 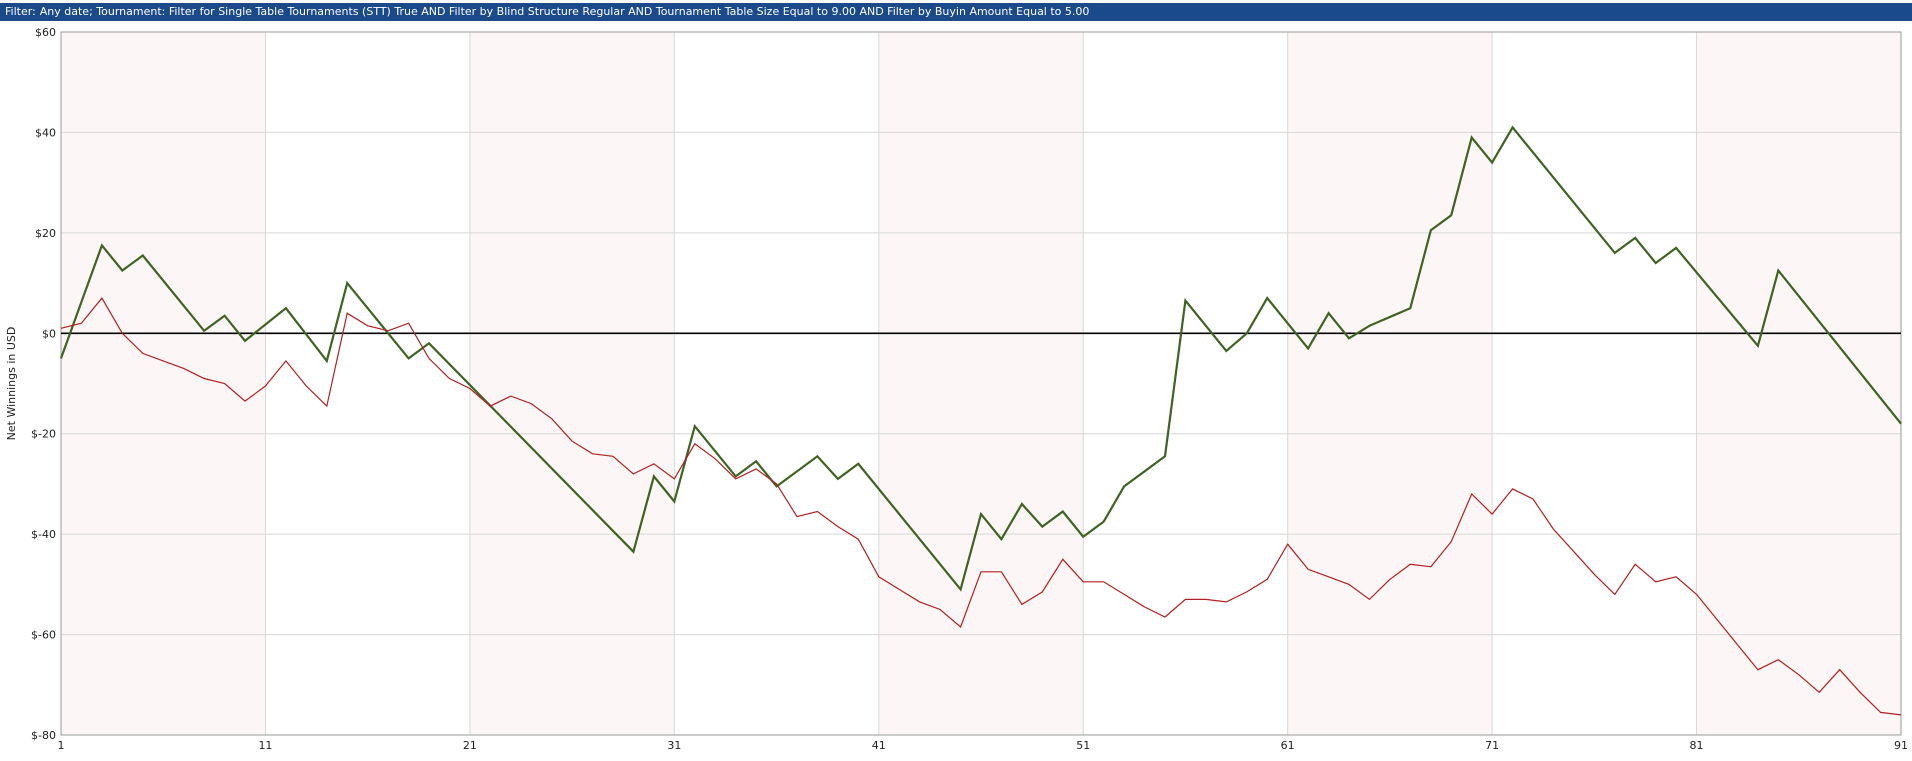 What do you see at coordinates (49, 333) in the screenshot?
I see `y-tick-label: $0` at bounding box center [49, 333].